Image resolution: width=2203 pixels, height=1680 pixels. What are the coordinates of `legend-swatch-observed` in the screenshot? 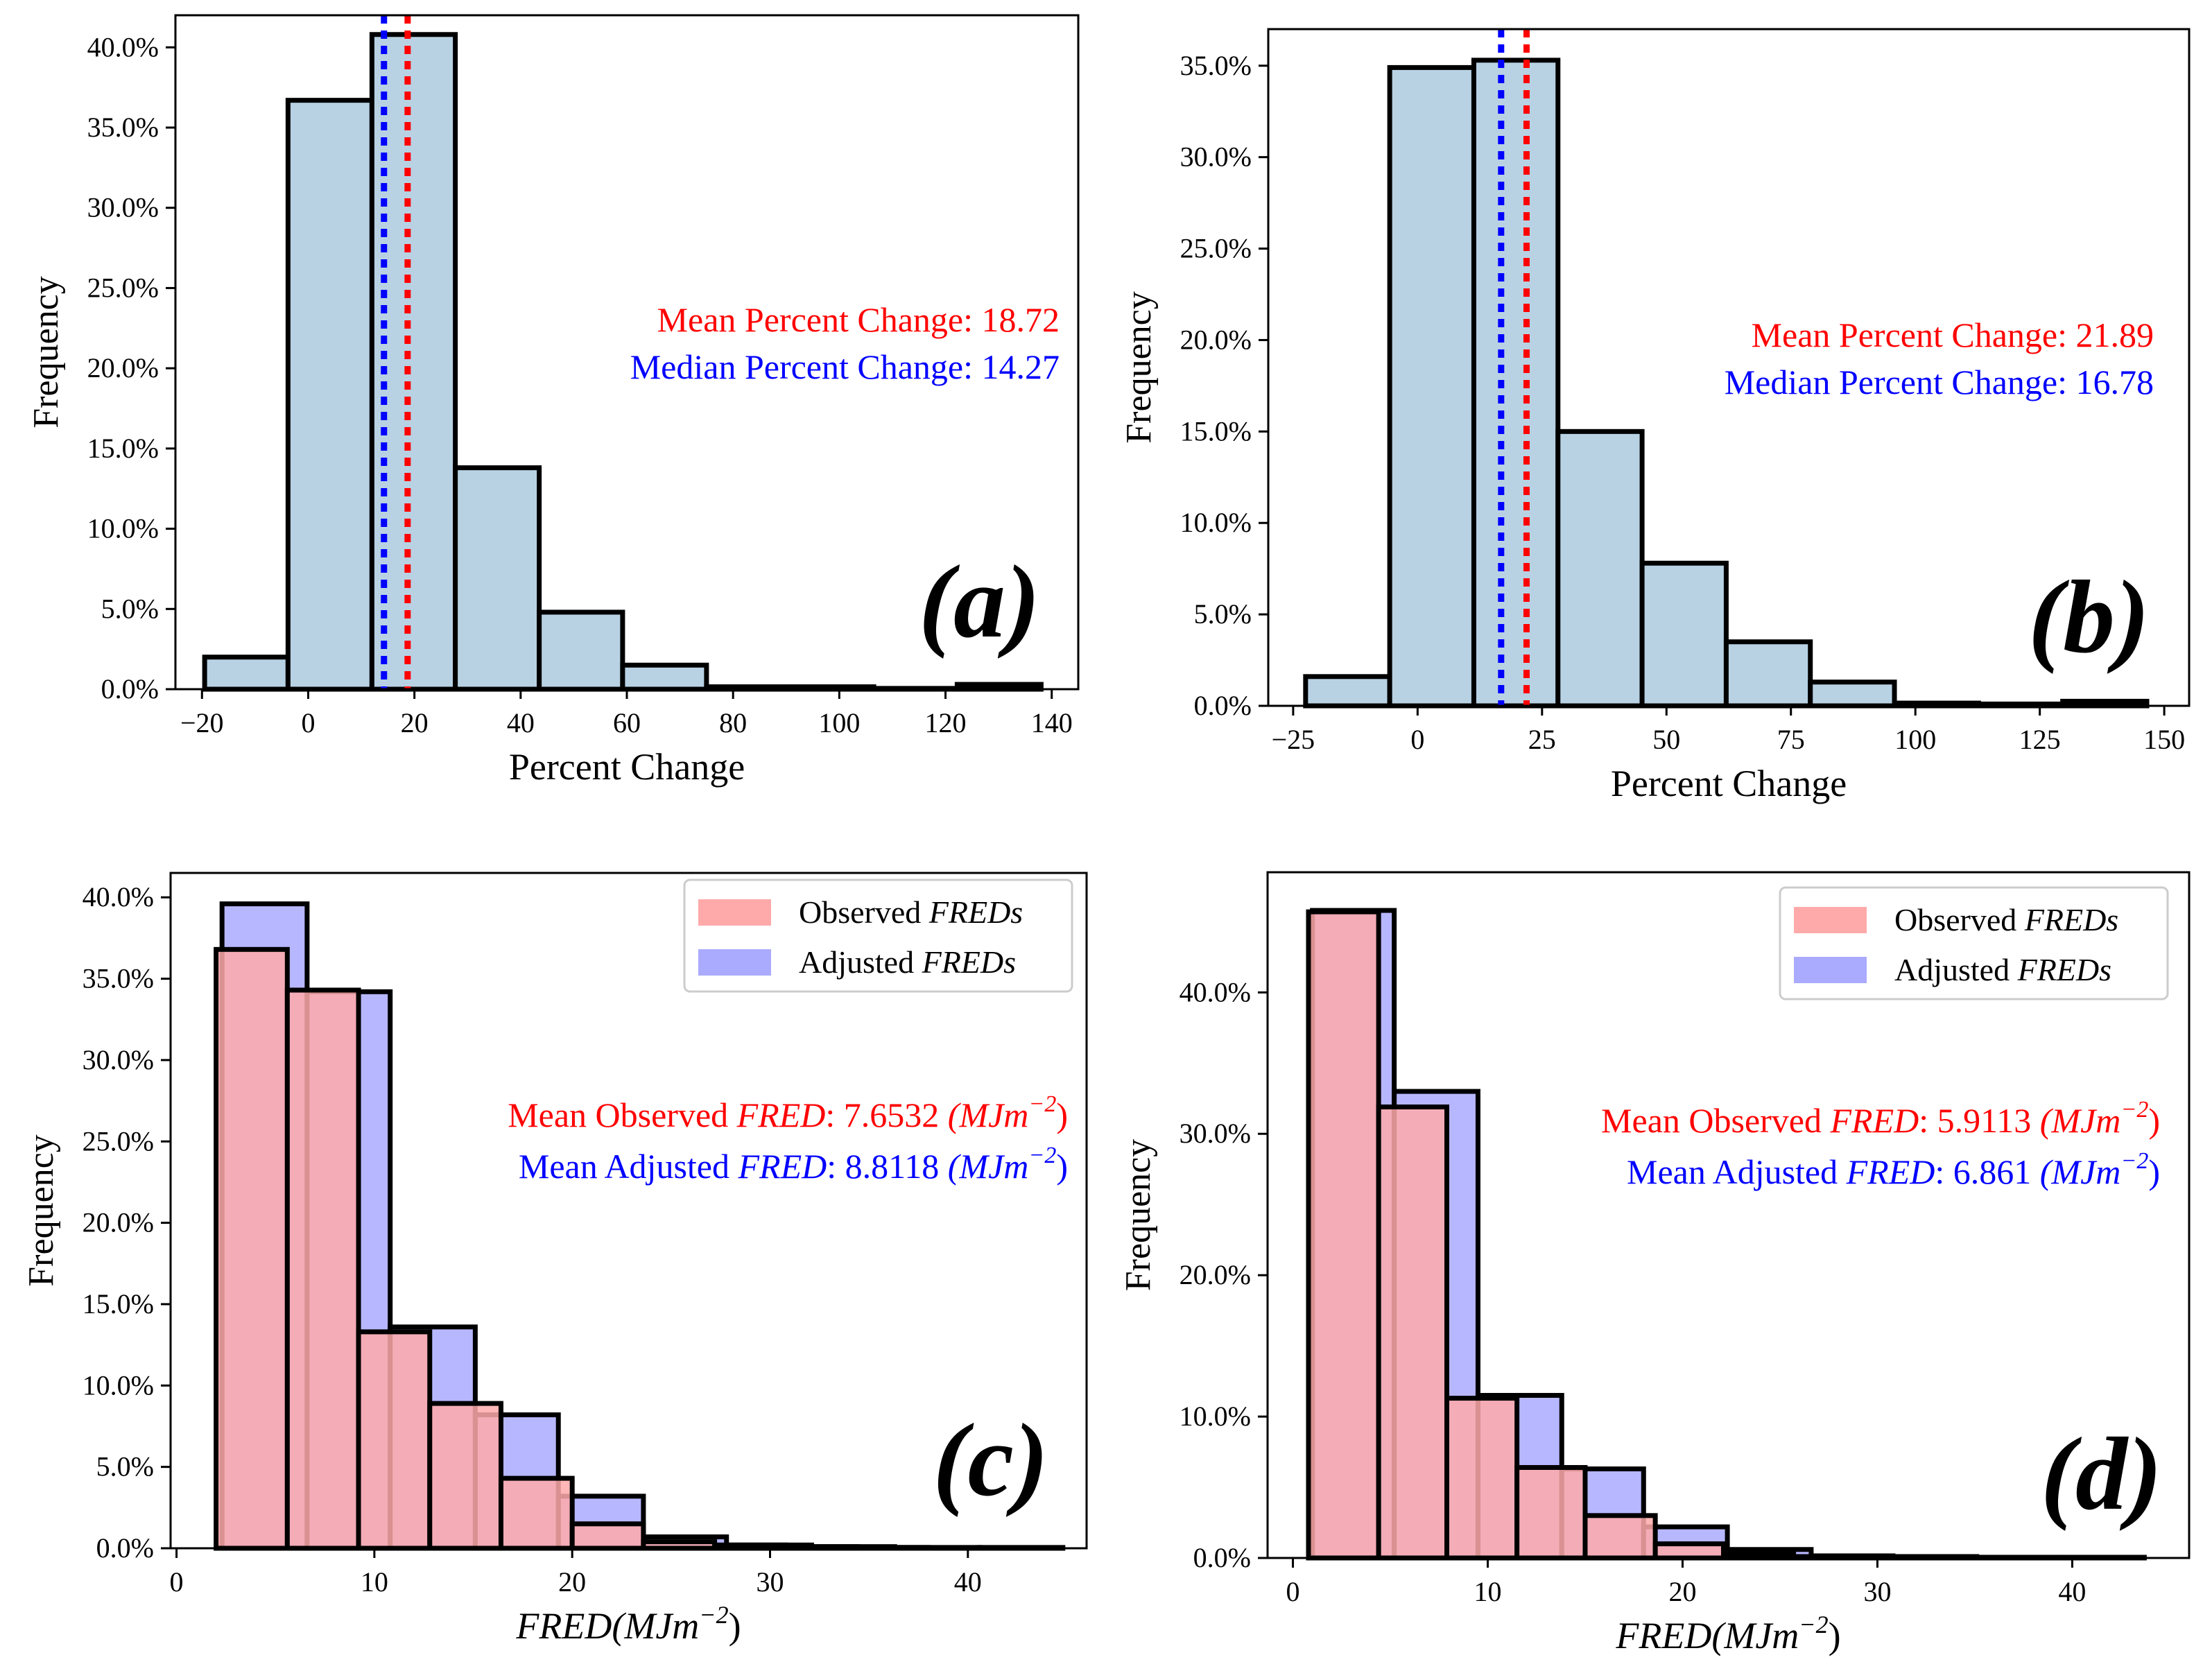 It's located at (1831, 920).